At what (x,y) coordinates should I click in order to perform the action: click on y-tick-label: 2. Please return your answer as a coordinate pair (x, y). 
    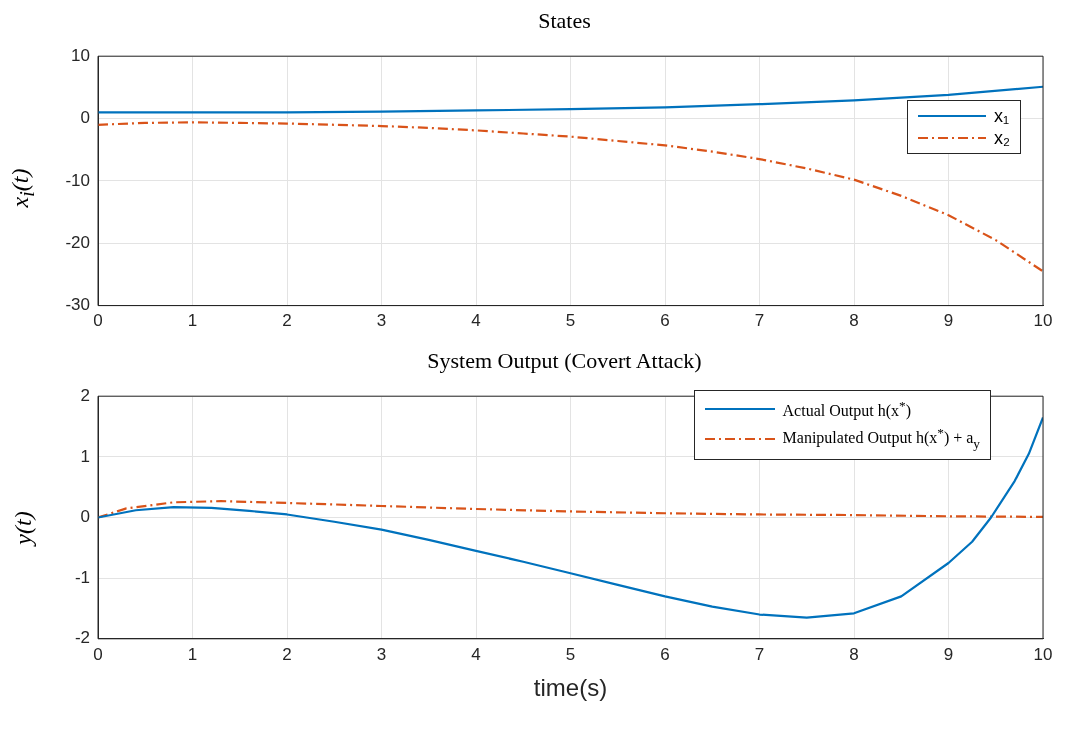
    Looking at the image, I should click on (85, 395).